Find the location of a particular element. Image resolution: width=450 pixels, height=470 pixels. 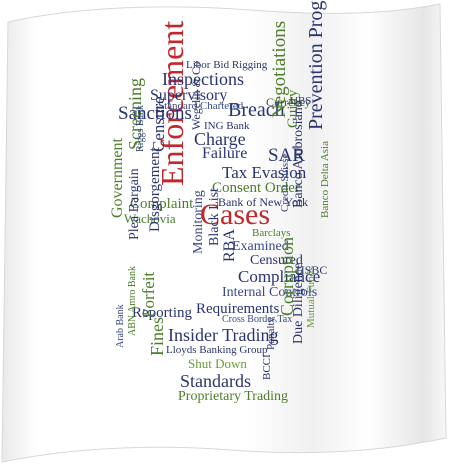

word-bank-of-new-york: Bank of New York is located at coordinates (263, 202).